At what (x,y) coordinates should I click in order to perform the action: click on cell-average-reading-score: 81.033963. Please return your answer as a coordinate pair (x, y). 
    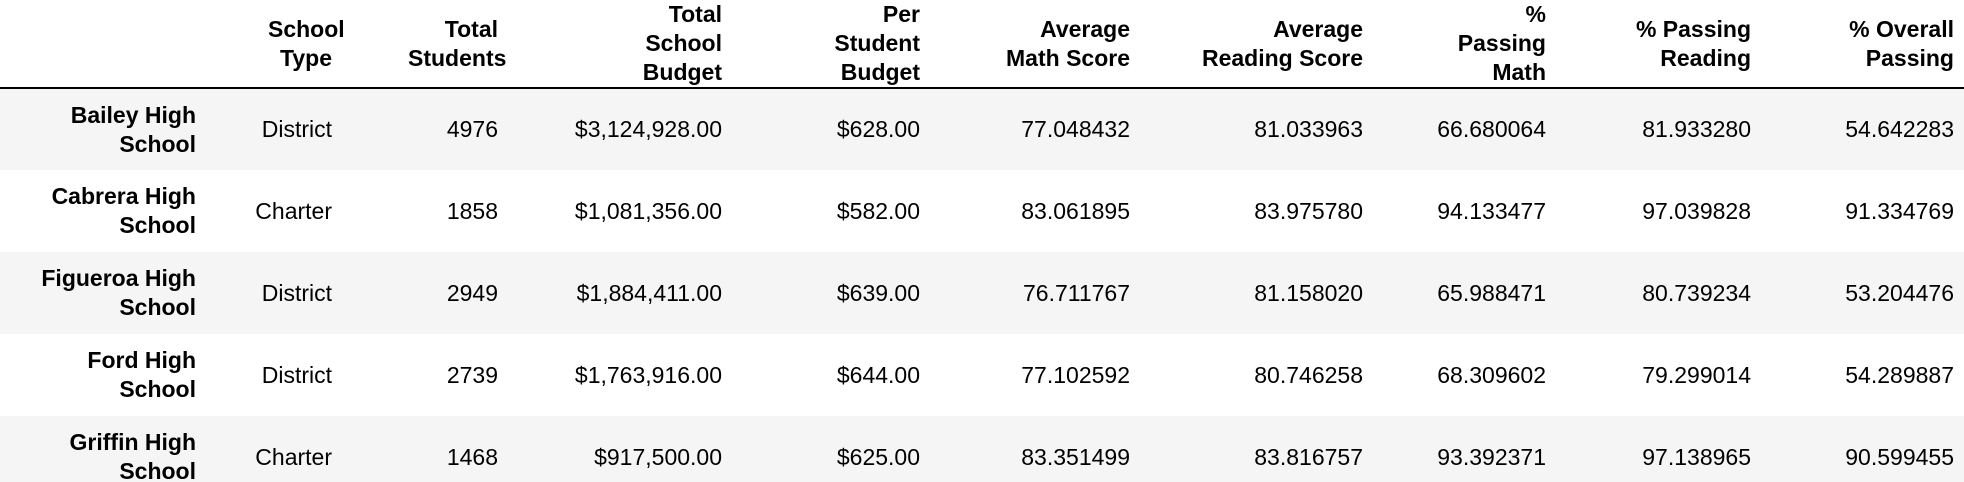
    Looking at the image, I should click on (1308, 129).